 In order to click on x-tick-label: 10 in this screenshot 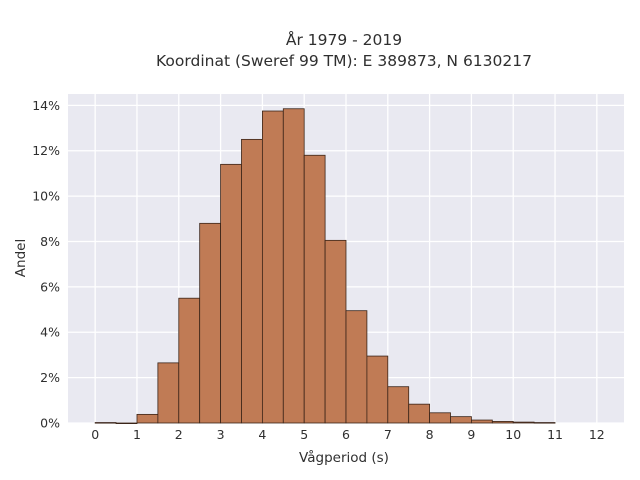, I will do `click(513, 434)`.